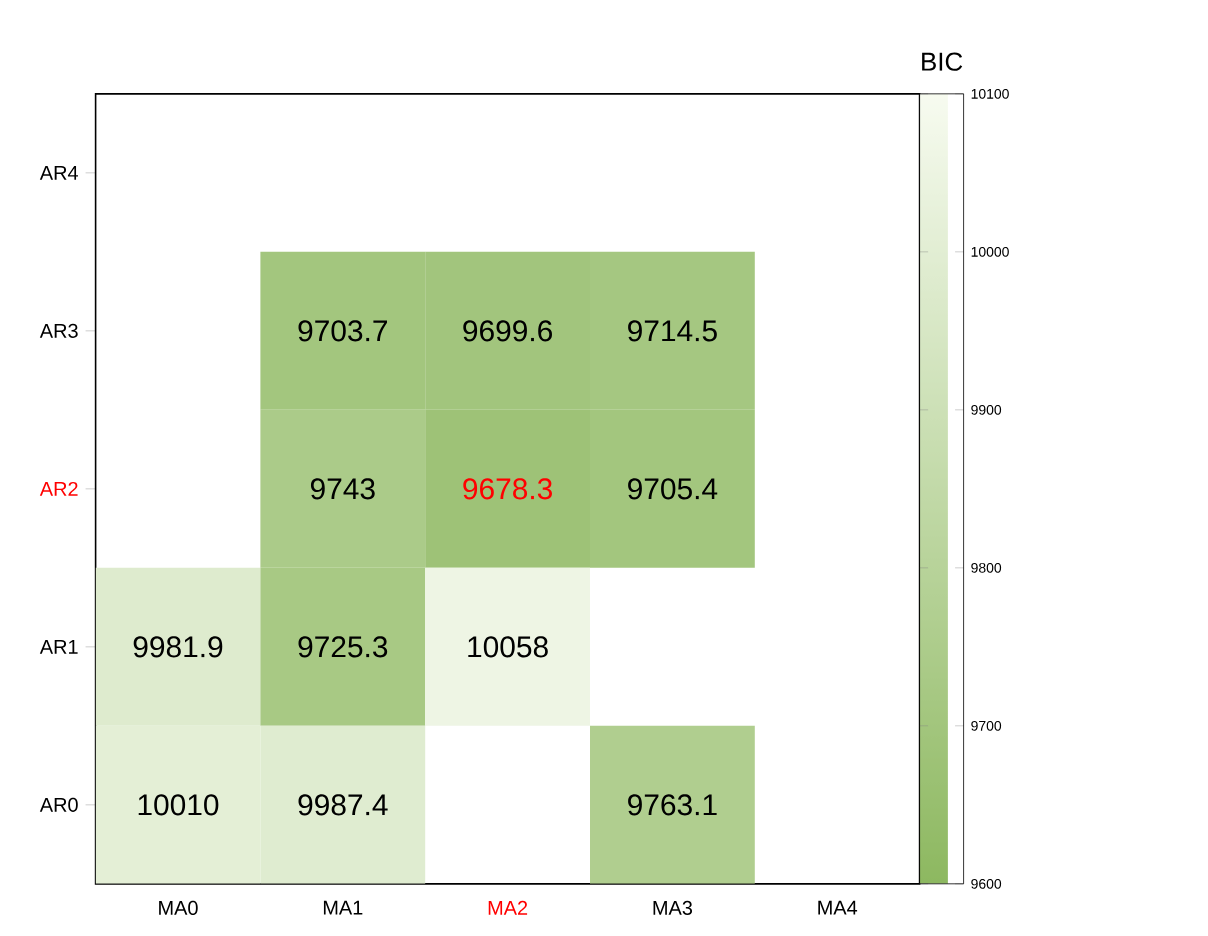  I want to click on data-label: 9763.1, so click(672, 805).